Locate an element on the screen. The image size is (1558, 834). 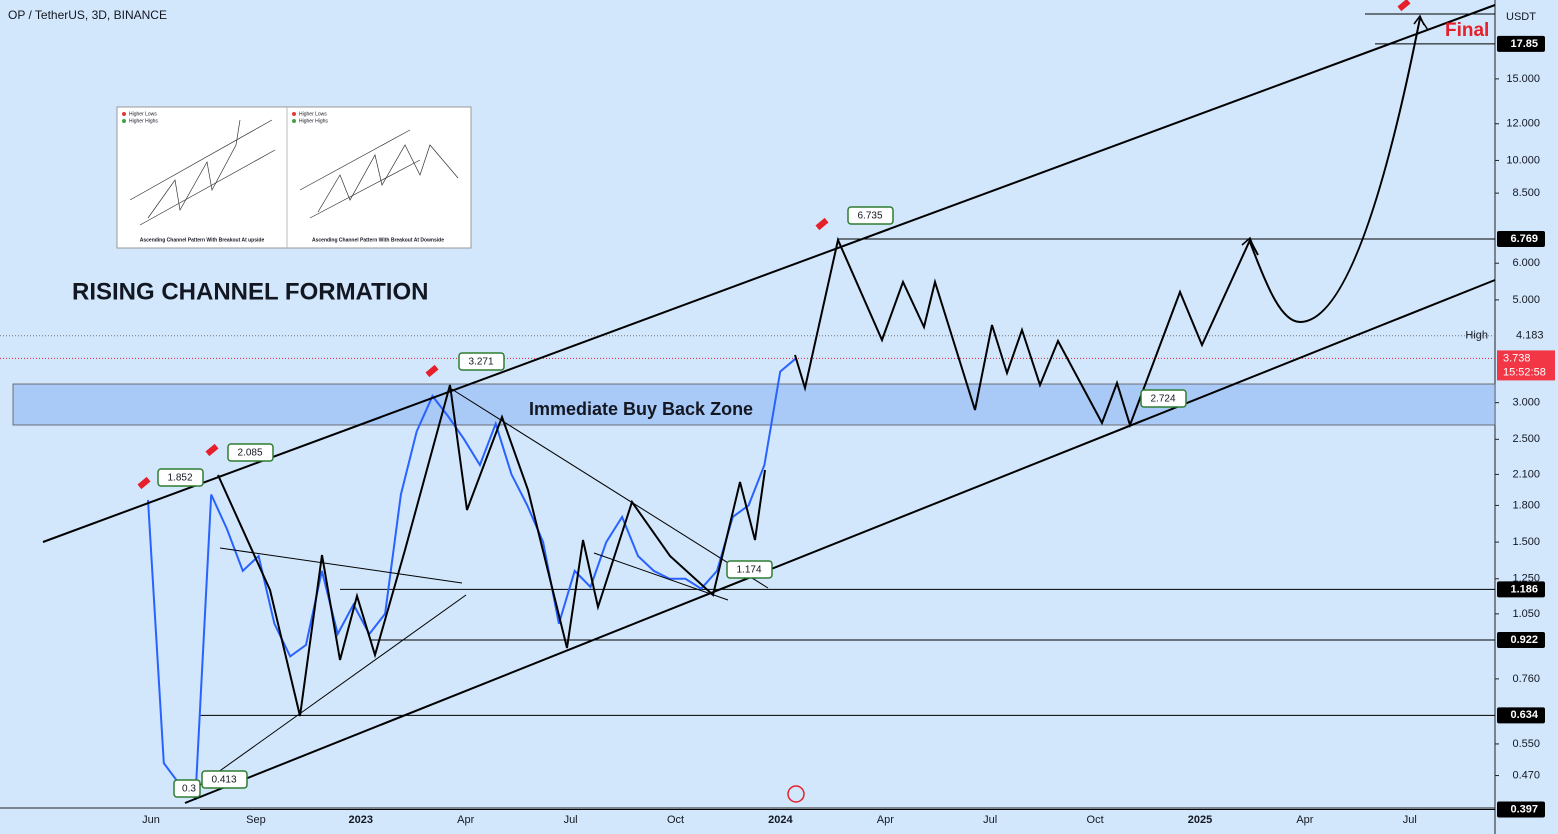
chart-title: OP / TetherUS, 3D, BINANCE is located at coordinates (87, 15).